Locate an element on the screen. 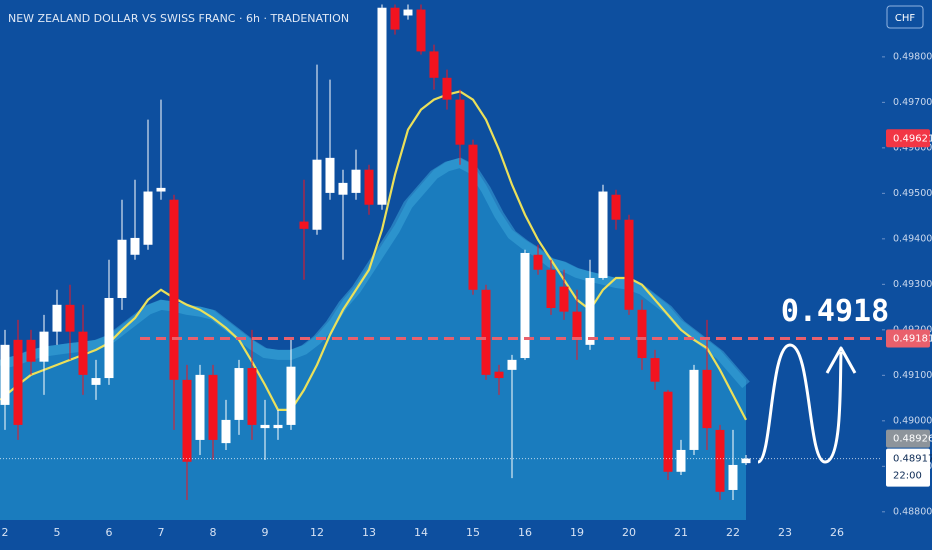 The image size is (932, 550). level-annotation: 0.4918 is located at coordinates (835, 311).